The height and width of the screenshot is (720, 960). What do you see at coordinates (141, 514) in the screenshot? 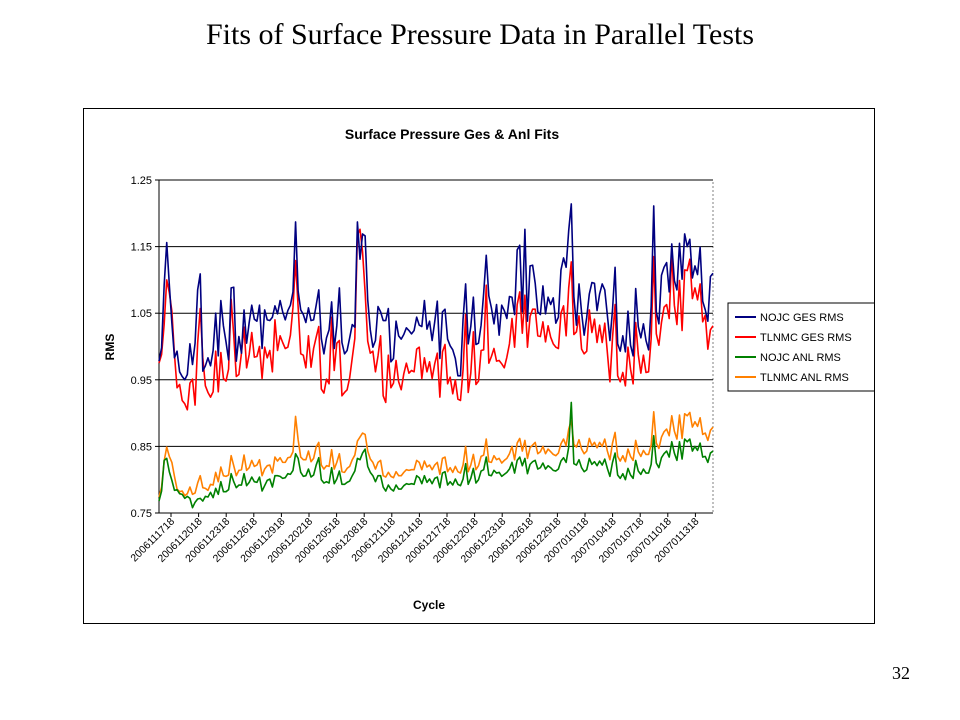
I see `y-tick-label: 0.75` at bounding box center [141, 514].